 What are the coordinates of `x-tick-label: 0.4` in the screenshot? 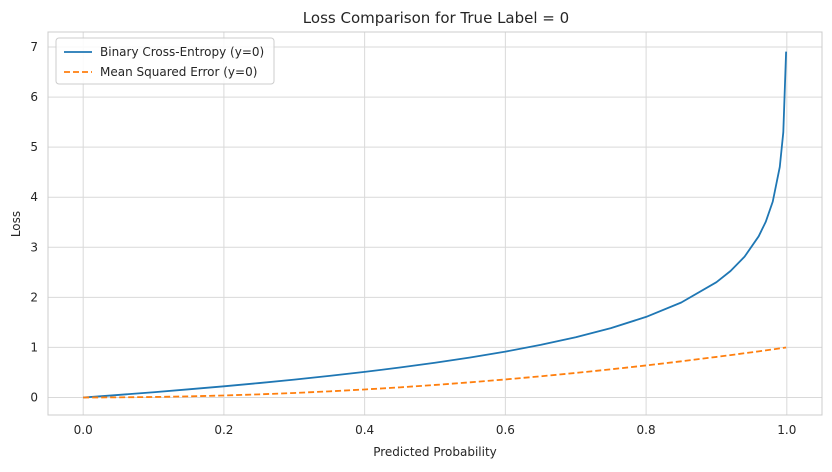 It's located at (364, 430).